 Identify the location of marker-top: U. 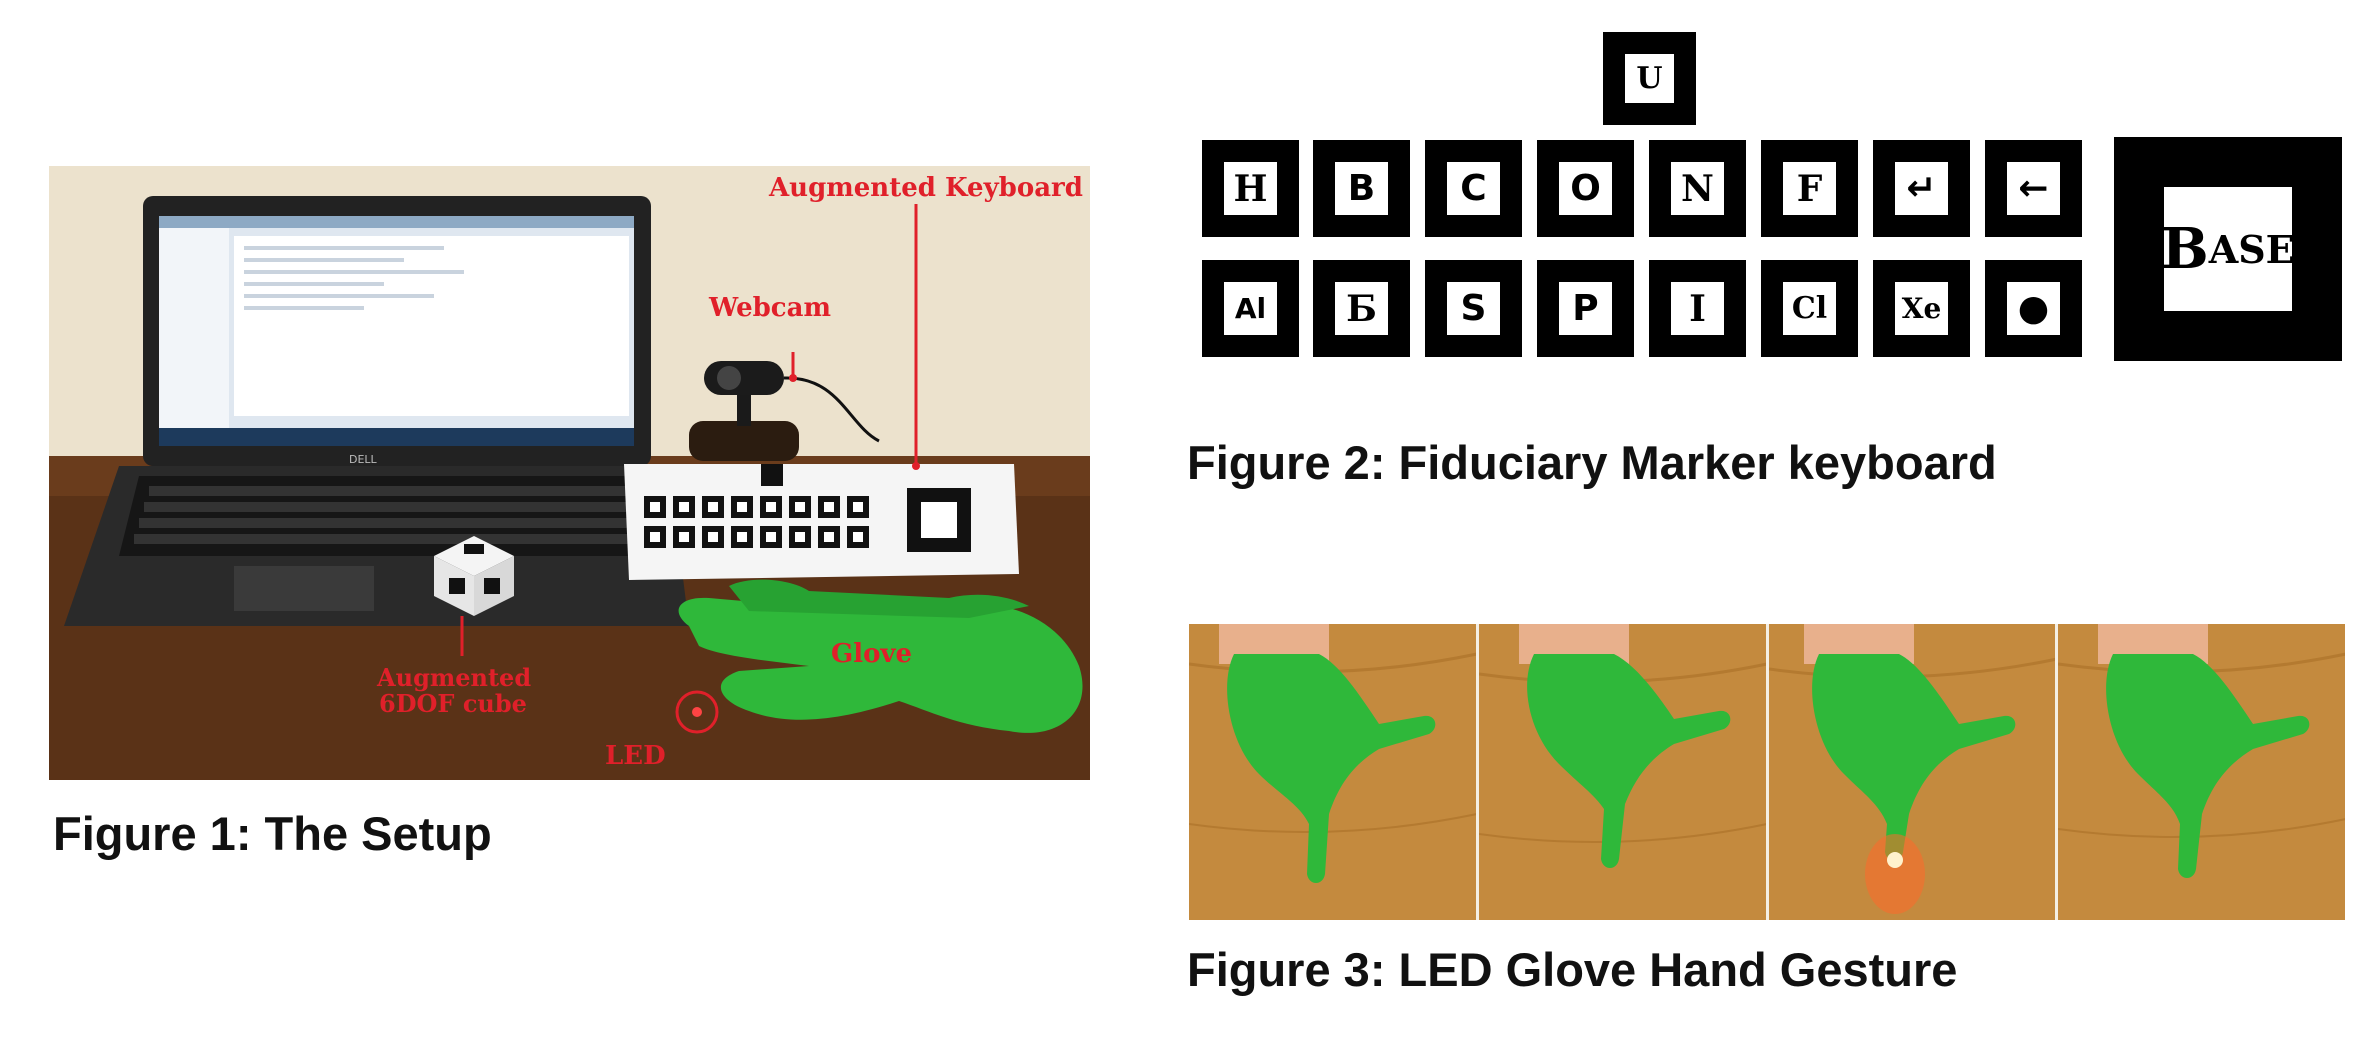
(1649, 78).